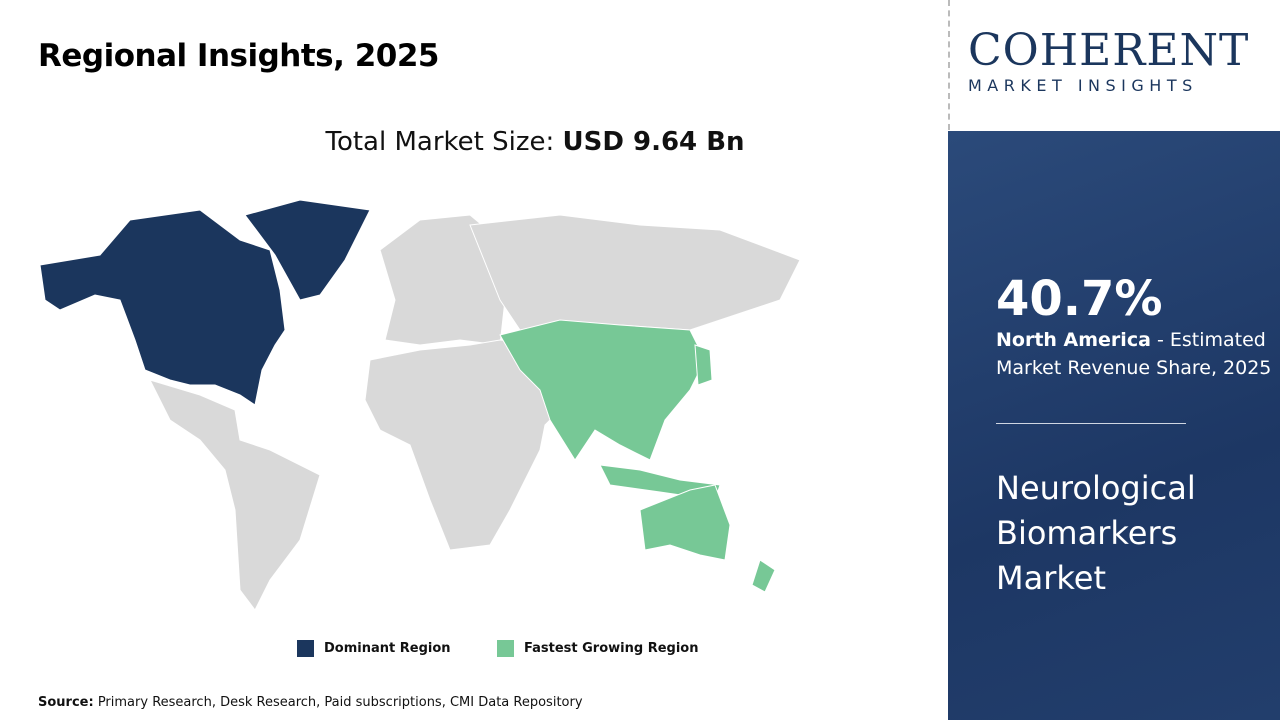 The width and height of the screenshot is (1280, 720). What do you see at coordinates (162, 307) in the screenshot?
I see `region-north-america` at bounding box center [162, 307].